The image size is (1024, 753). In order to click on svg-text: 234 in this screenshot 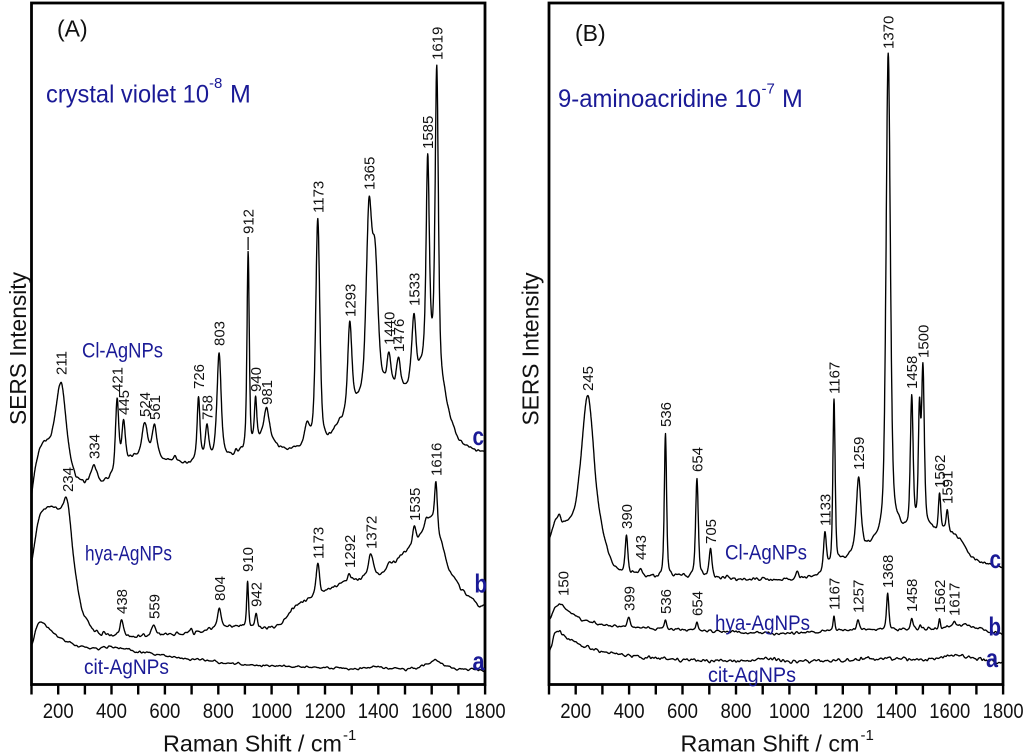, I will do `click(68, 479)`.